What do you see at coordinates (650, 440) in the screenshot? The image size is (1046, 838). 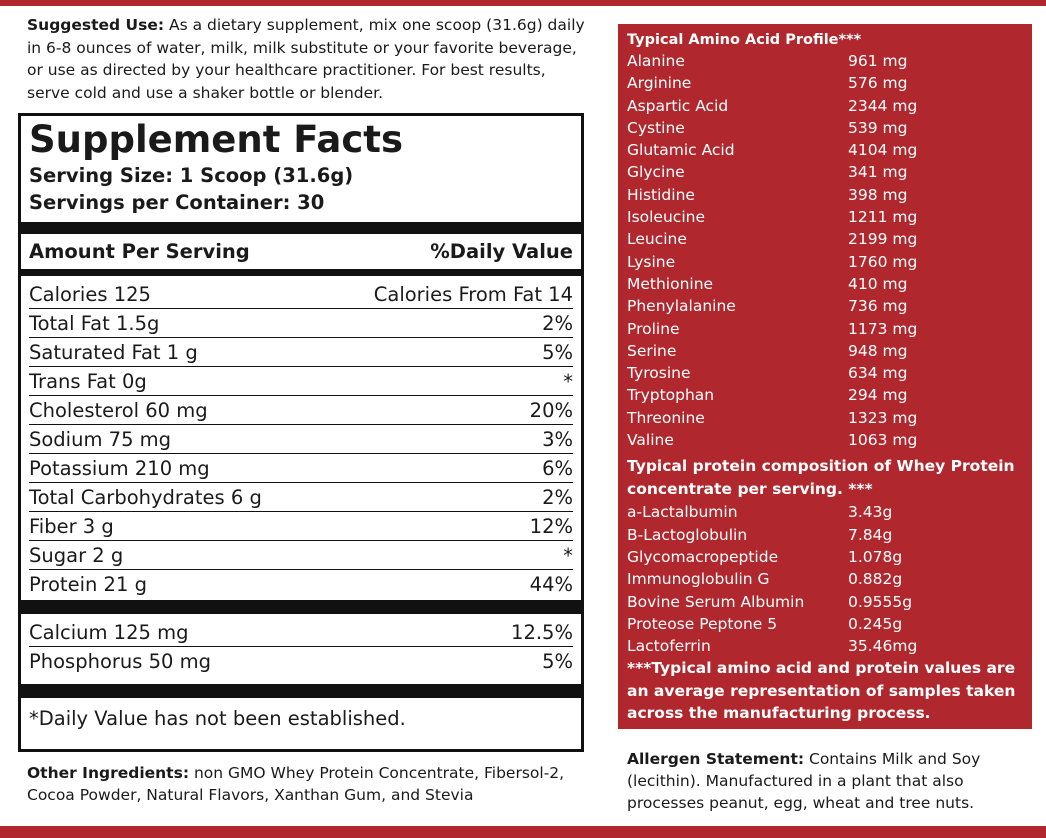 I see `amino-row-name: Valine` at bounding box center [650, 440].